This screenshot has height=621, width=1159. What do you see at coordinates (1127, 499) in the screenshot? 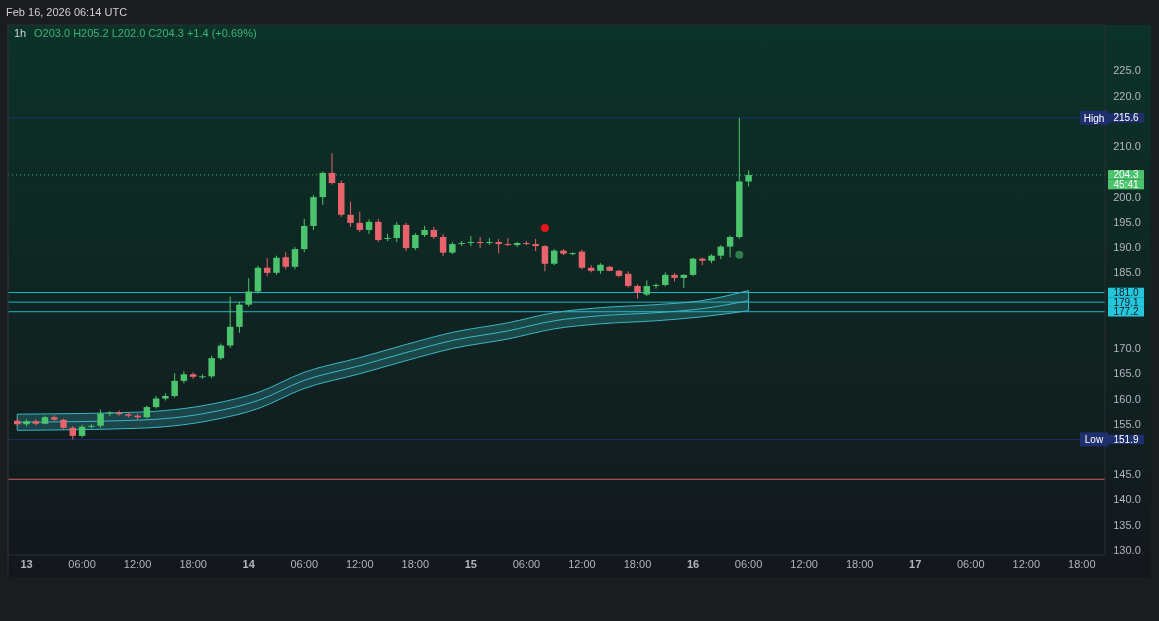
I see `y-tick-label: 140.0` at bounding box center [1127, 499].